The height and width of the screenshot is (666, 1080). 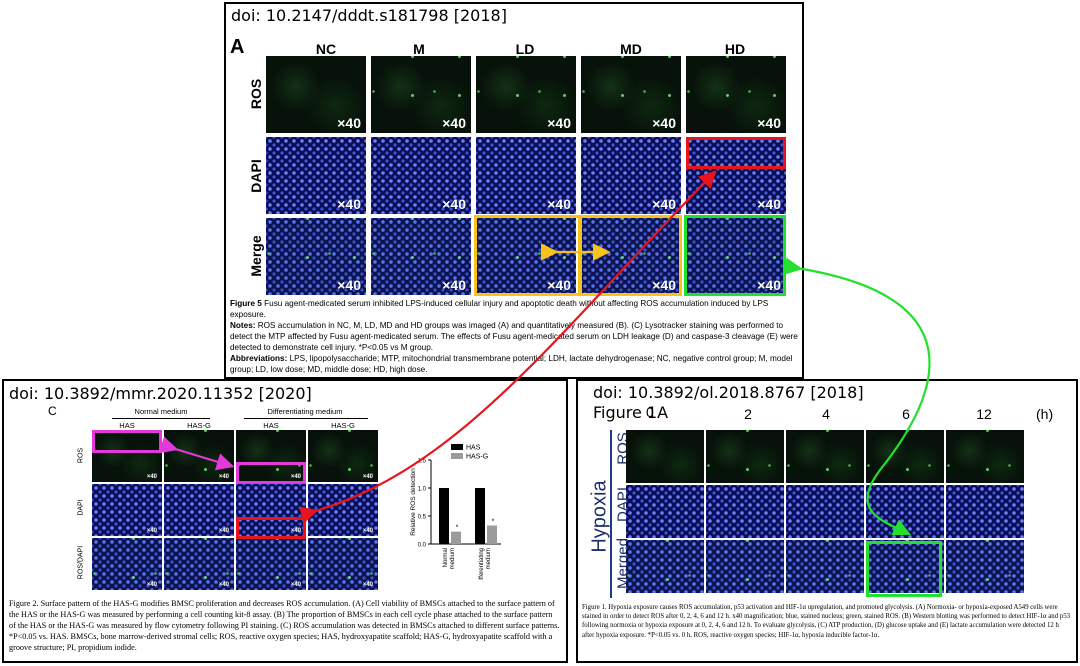 What do you see at coordinates (305, 411) in the screenshot?
I see `group-diff-label: Differentiating medium` at bounding box center [305, 411].